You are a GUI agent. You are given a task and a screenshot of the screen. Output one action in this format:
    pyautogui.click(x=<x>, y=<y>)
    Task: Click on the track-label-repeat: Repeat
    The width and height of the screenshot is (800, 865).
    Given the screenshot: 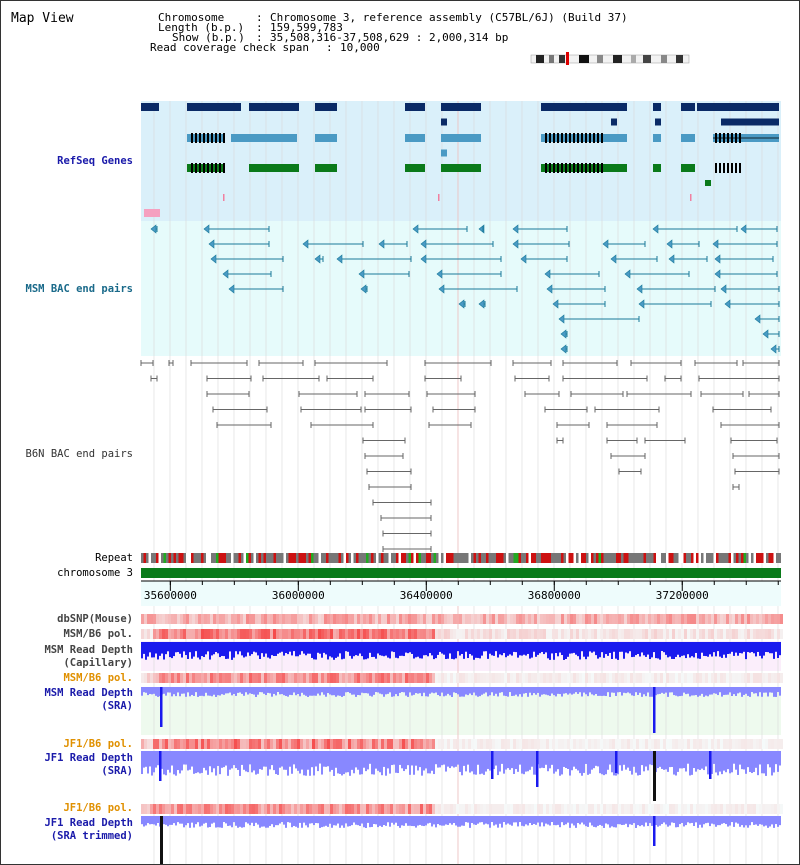 What is the action you would take?
    pyautogui.click(x=114, y=558)
    